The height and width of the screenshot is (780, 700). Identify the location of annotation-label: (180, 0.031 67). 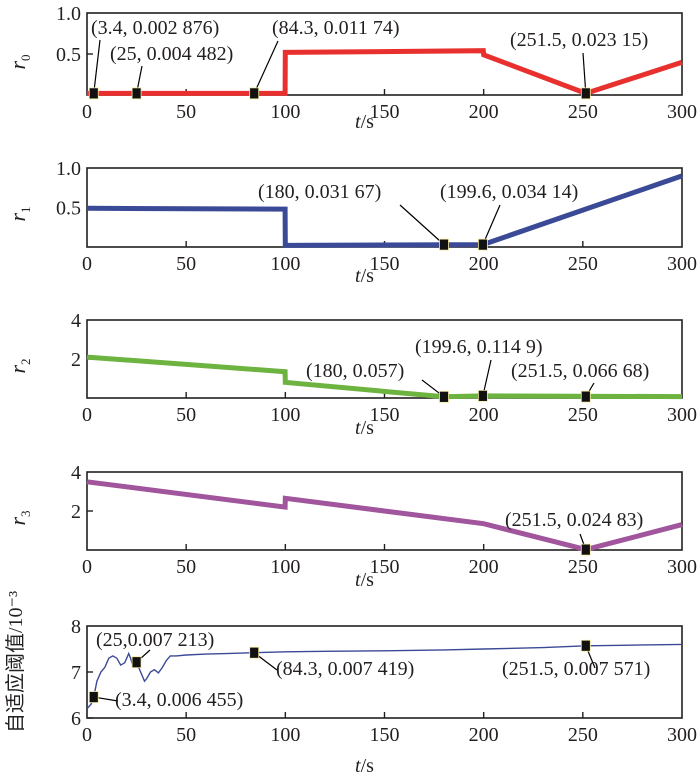
(319, 192).